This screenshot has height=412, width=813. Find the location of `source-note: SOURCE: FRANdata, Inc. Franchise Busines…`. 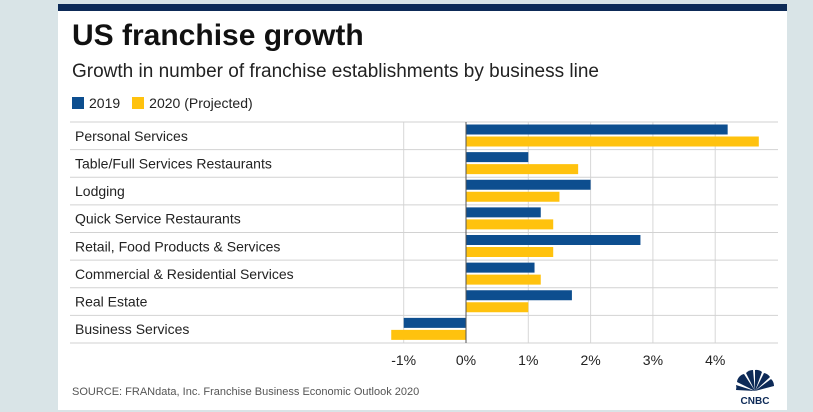

source-note: SOURCE: FRANdata, Inc. Franchise Busines… is located at coordinates (246, 392).